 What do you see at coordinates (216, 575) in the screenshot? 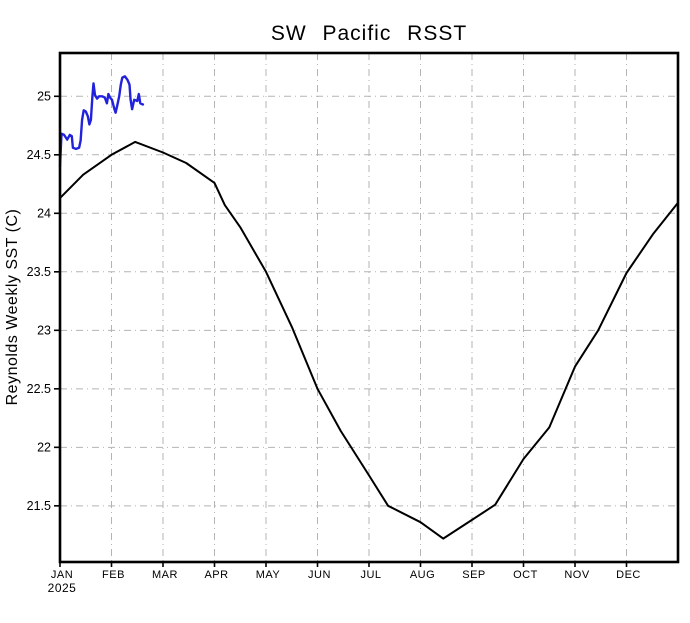
I see `month-label: APR` at bounding box center [216, 575].